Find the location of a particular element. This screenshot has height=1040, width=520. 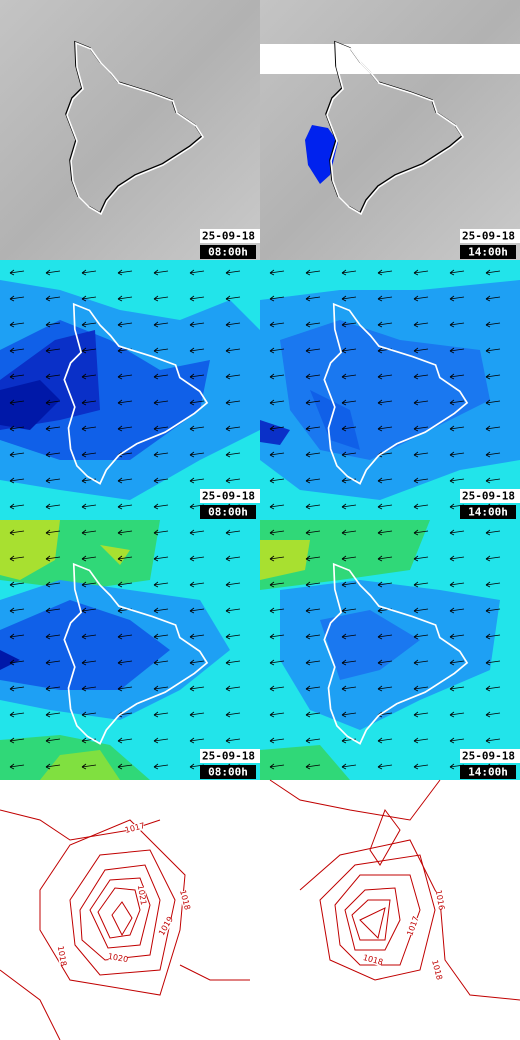

contour-label: 1021 is located at coordinates (142, 895).